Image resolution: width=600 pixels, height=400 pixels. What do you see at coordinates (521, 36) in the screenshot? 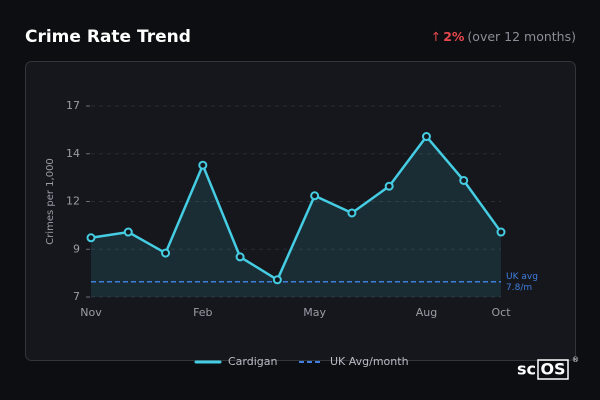
I see `change-note: (over 12 months)` at bounding box center [521, 36].